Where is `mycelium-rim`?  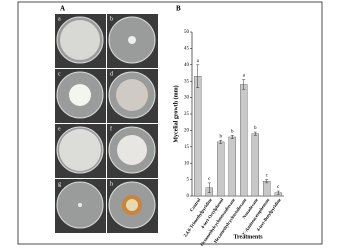
mycelium-rim is located at coordinates (132, 205).